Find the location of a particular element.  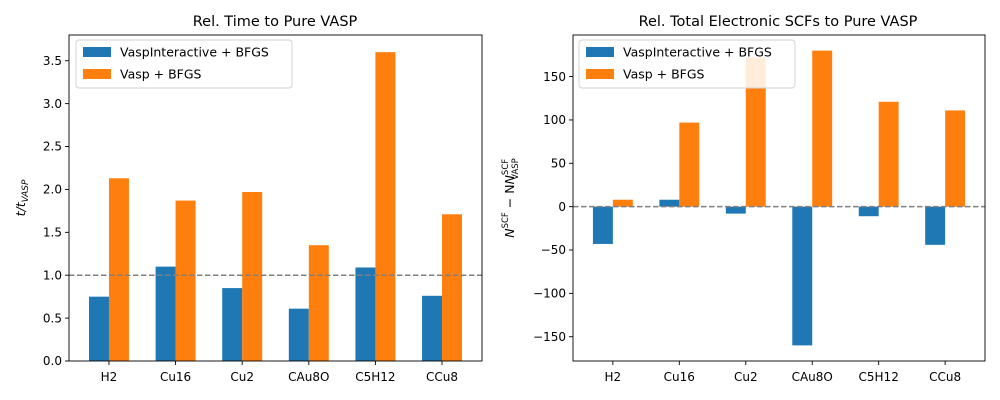

y-tick-label: 50 is located at coordinates (558, 164).